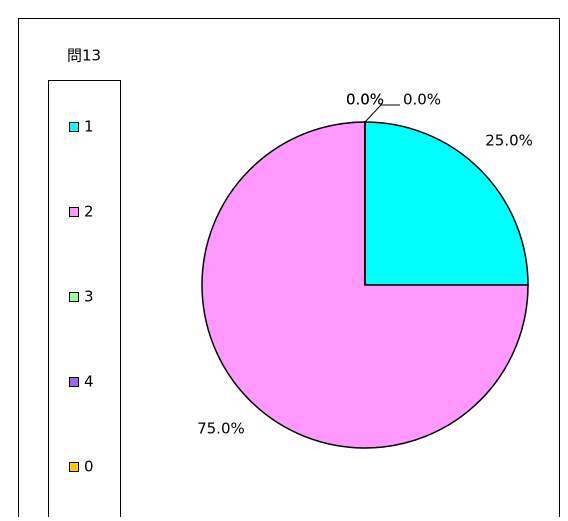  I want to click on data-label: 25.0%, so click(509, 140).